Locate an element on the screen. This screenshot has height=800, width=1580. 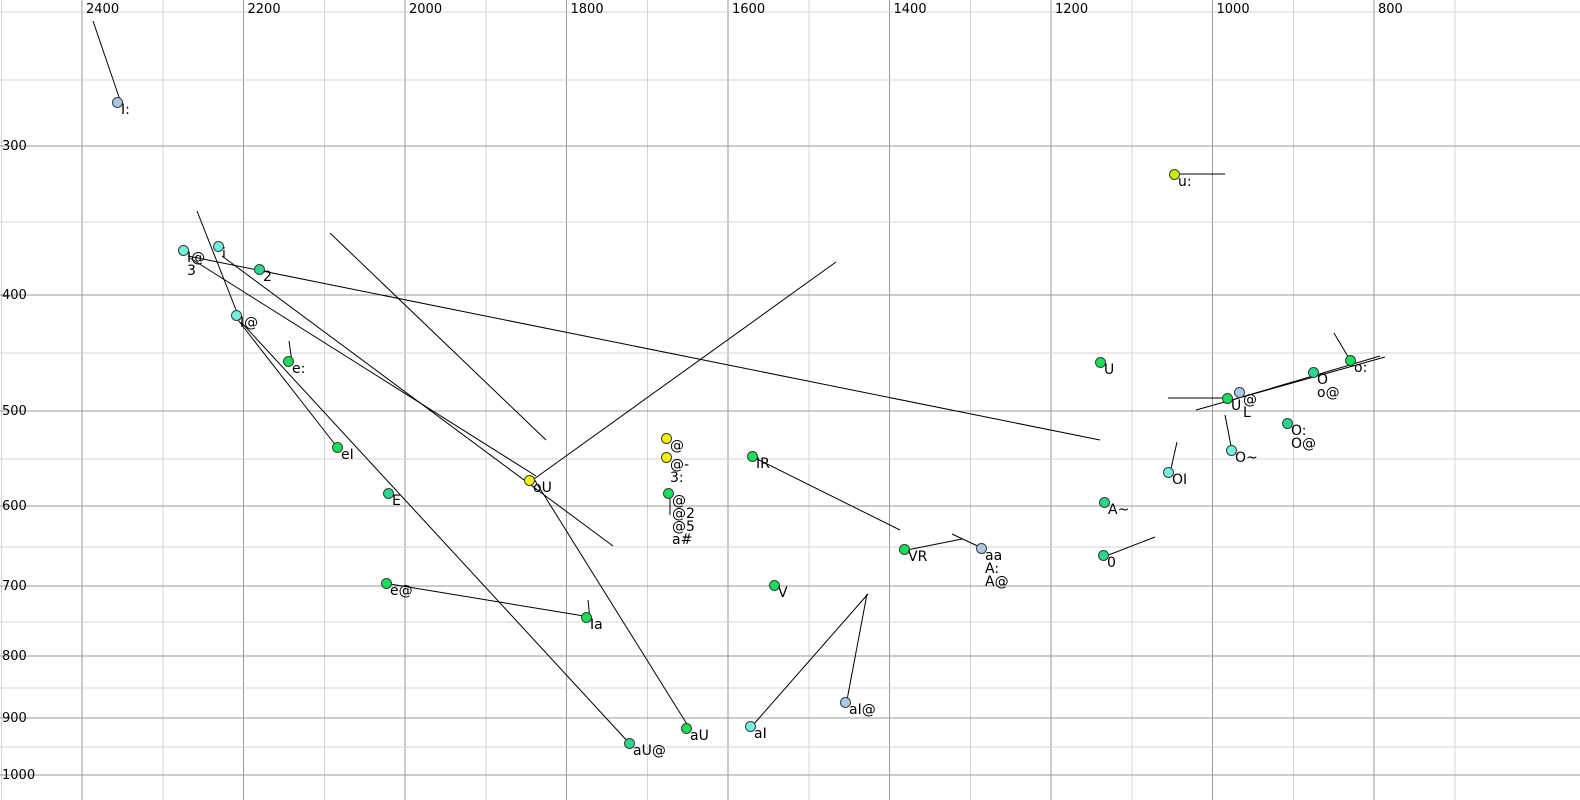
data-point-label: o@ is located at coordinates (1328, 393).